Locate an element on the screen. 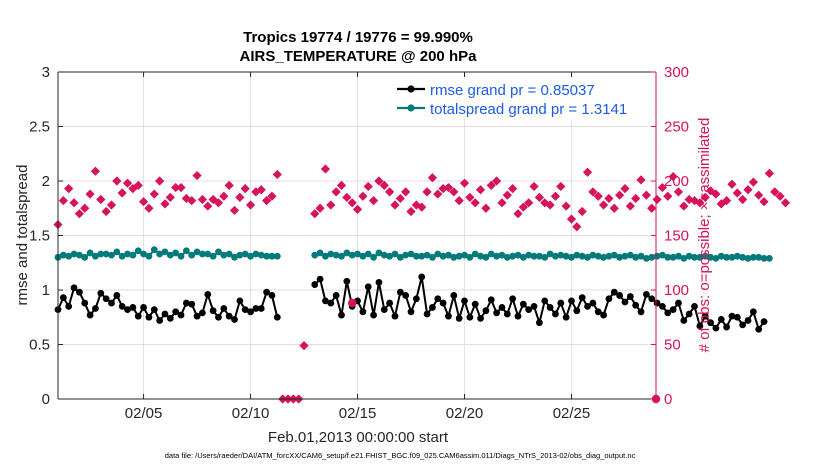 Image resolution: width=830 pixels, height=470 pixels. legend-box is located at coordinates (518, 98).